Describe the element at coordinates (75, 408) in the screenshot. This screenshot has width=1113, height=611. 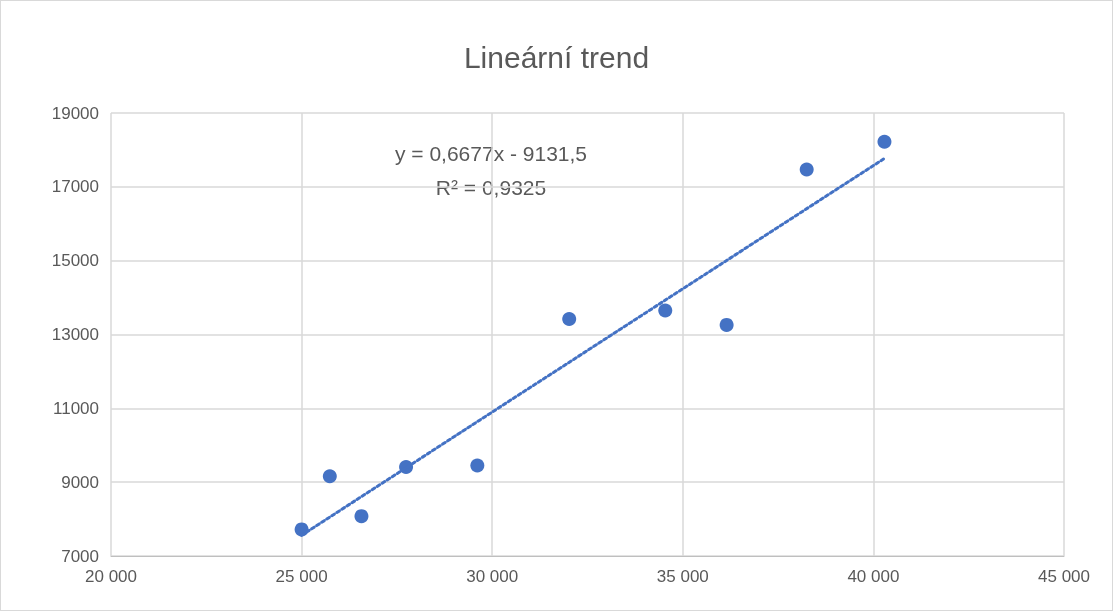
I see `y-tick-label: 11000` at that location.